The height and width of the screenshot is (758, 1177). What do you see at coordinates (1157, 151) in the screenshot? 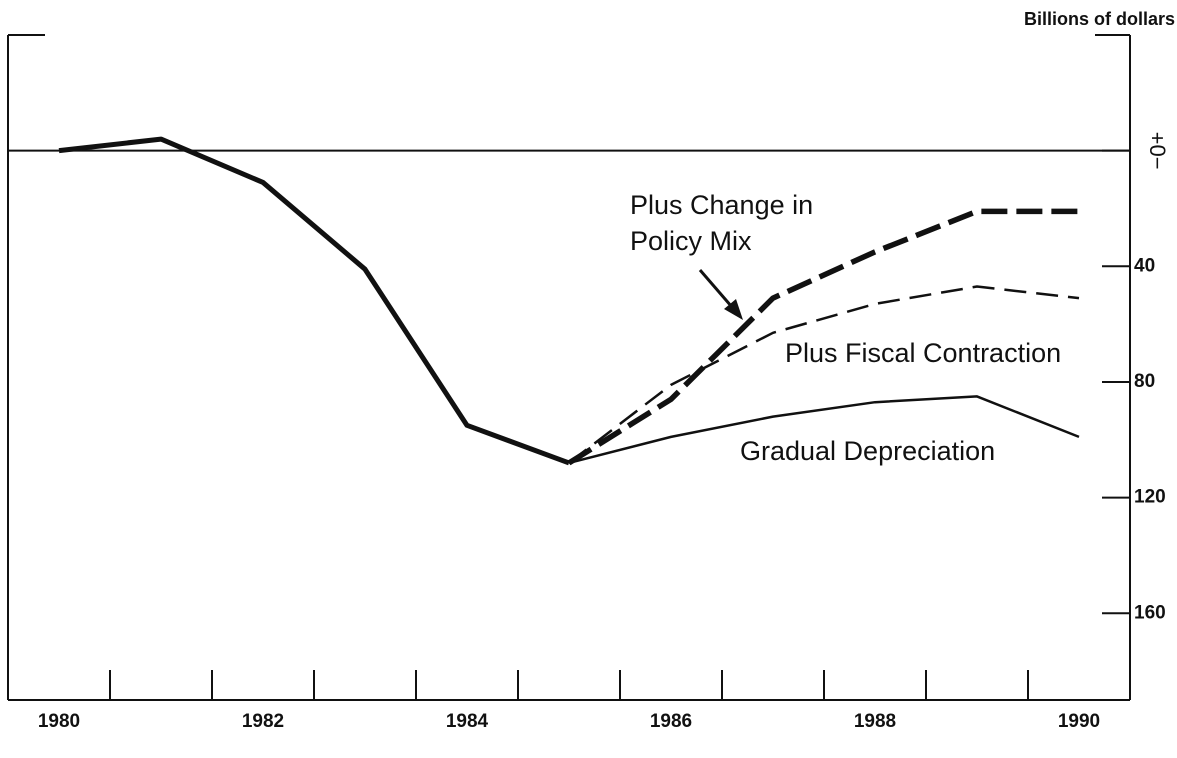
I see `y-tick-label: +0−` at bounding box center [1157, 151].